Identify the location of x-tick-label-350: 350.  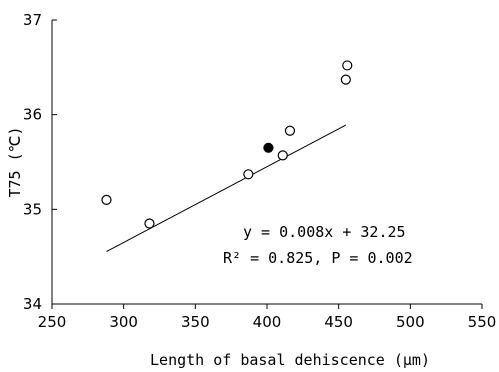
(195, 322).